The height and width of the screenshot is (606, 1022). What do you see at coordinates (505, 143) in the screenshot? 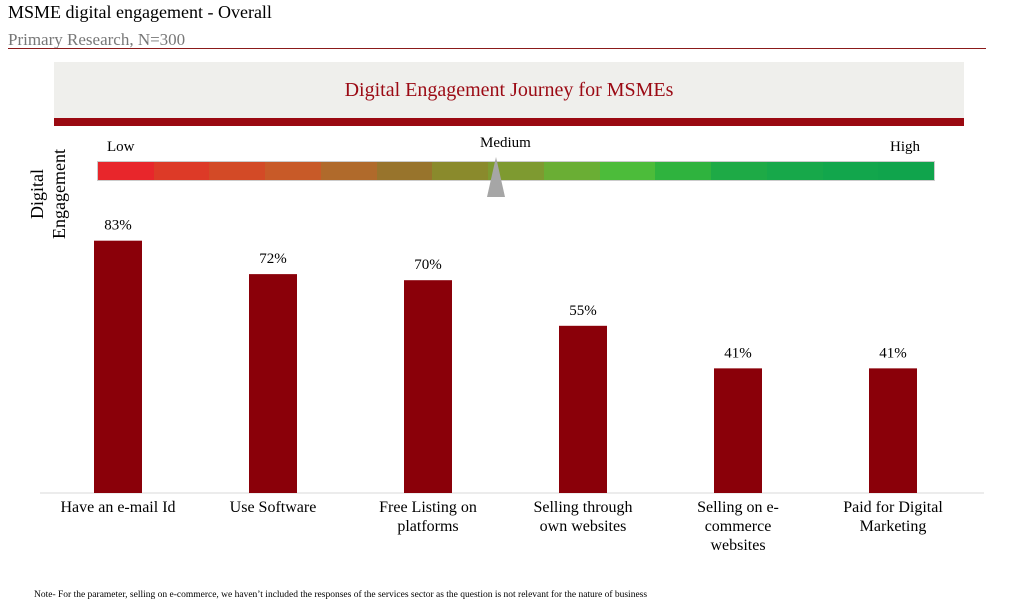
I see `scale-medium-label: Medium` at bounding box center [505, 143].